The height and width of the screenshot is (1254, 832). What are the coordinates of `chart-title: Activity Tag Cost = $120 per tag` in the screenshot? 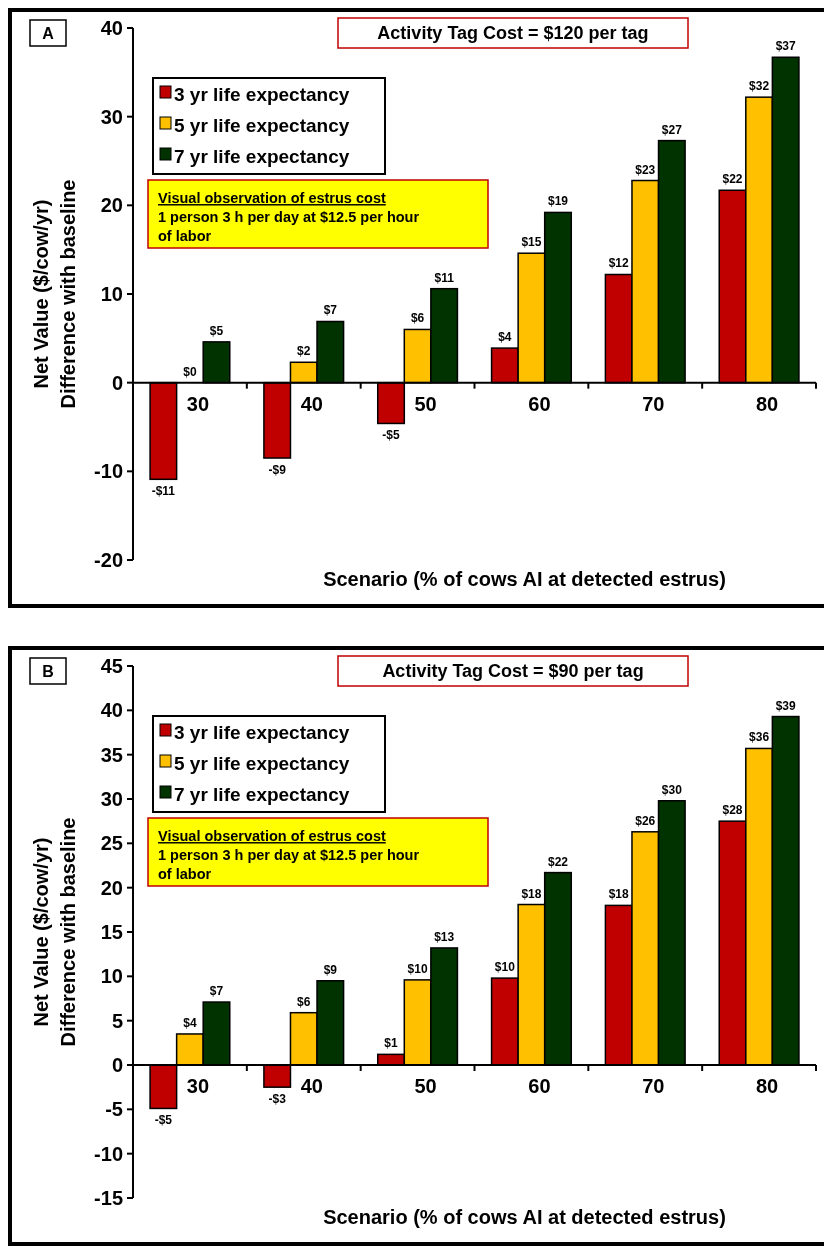 It's located at (513, 33).